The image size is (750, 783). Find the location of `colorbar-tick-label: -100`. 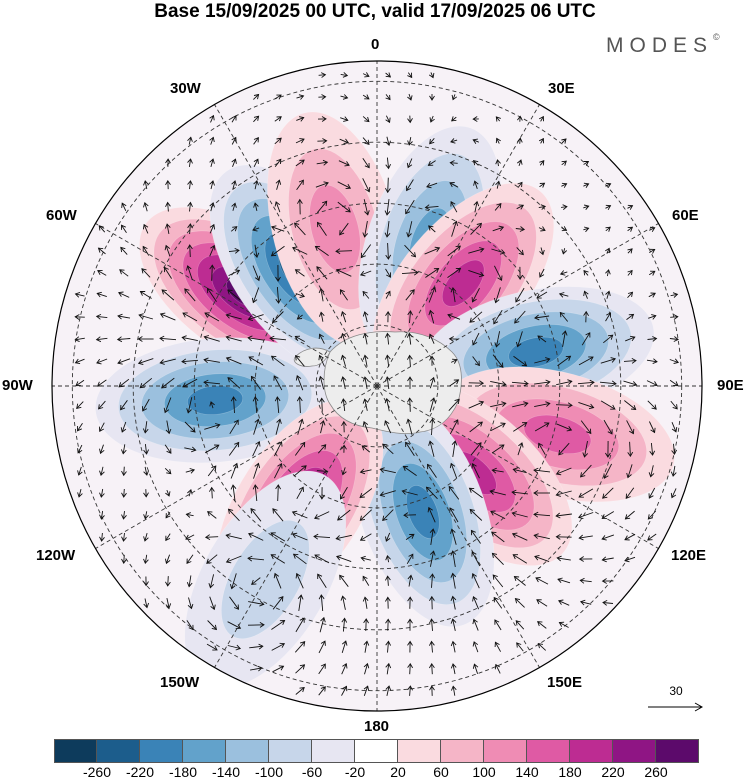

colorbar-tick-label: -100 is located at coordinates (269, 772).